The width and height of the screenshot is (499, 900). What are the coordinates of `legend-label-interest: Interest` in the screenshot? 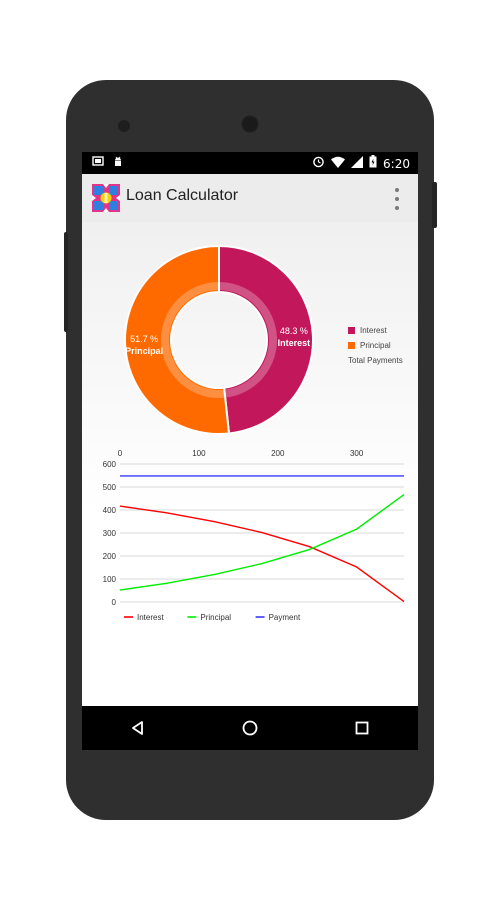 It's located at (150, 617).